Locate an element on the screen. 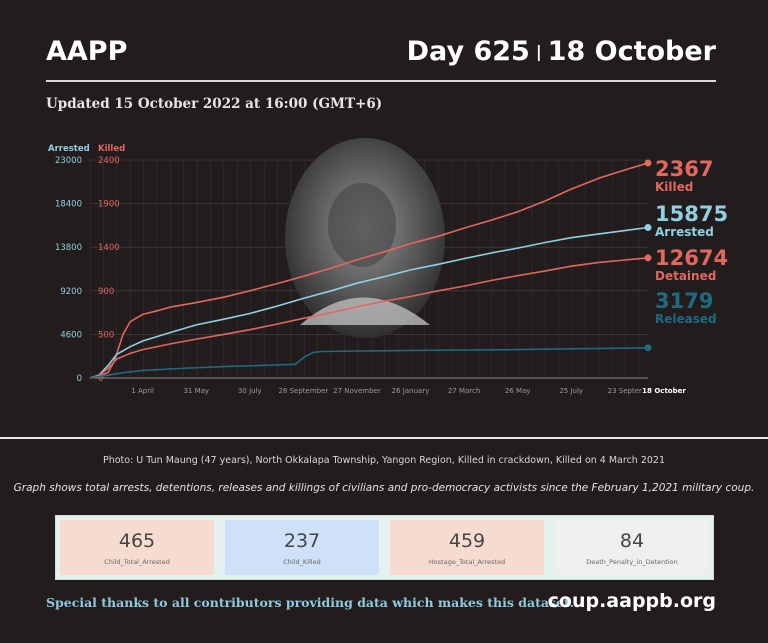 This screenshot has height=643, width=768. stat-label: Child_Killed is located at coordinates (302, 562).